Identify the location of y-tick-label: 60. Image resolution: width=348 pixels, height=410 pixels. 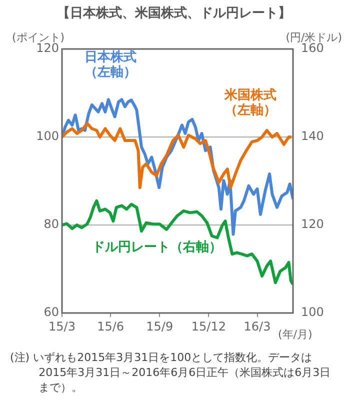
(51, 312).